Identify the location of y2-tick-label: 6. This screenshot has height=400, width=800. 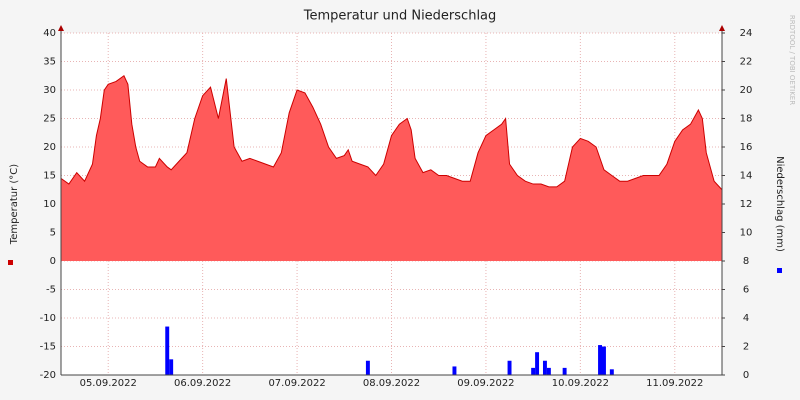
(746, 290).